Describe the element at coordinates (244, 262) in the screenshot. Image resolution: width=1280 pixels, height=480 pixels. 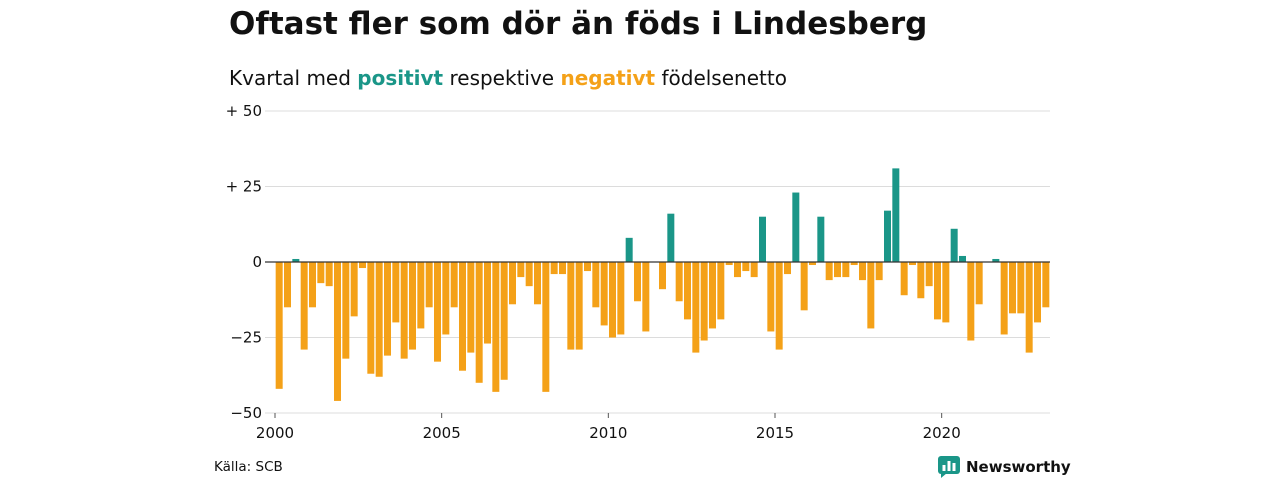
I see `y-axis-labels: + 50 + 25 0 −25 −50` at that location.